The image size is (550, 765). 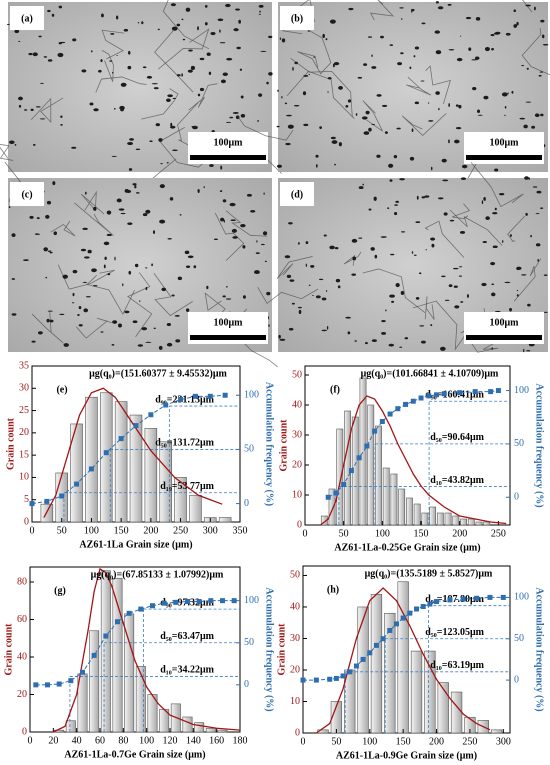 I want to click on accumulation-line, so click(x=128, y=449).